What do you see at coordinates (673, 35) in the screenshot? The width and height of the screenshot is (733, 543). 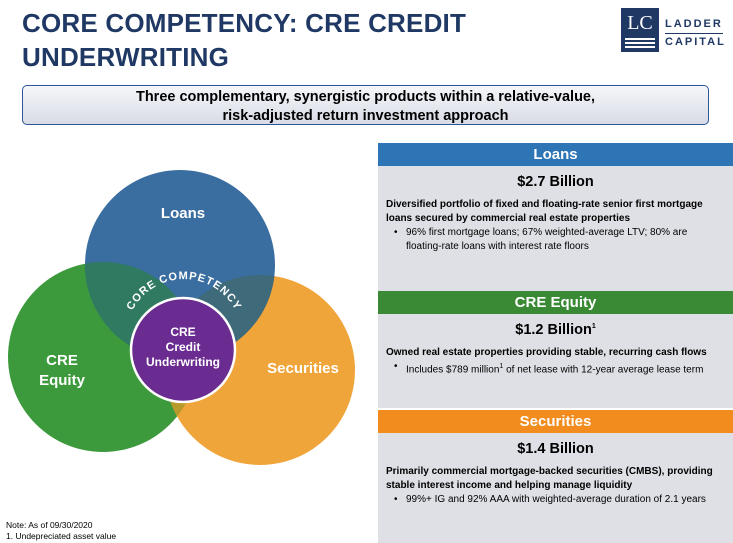 I see `ladder-capital-logo: LC LADDER CAPITAL` at bounding box center [673, 35].